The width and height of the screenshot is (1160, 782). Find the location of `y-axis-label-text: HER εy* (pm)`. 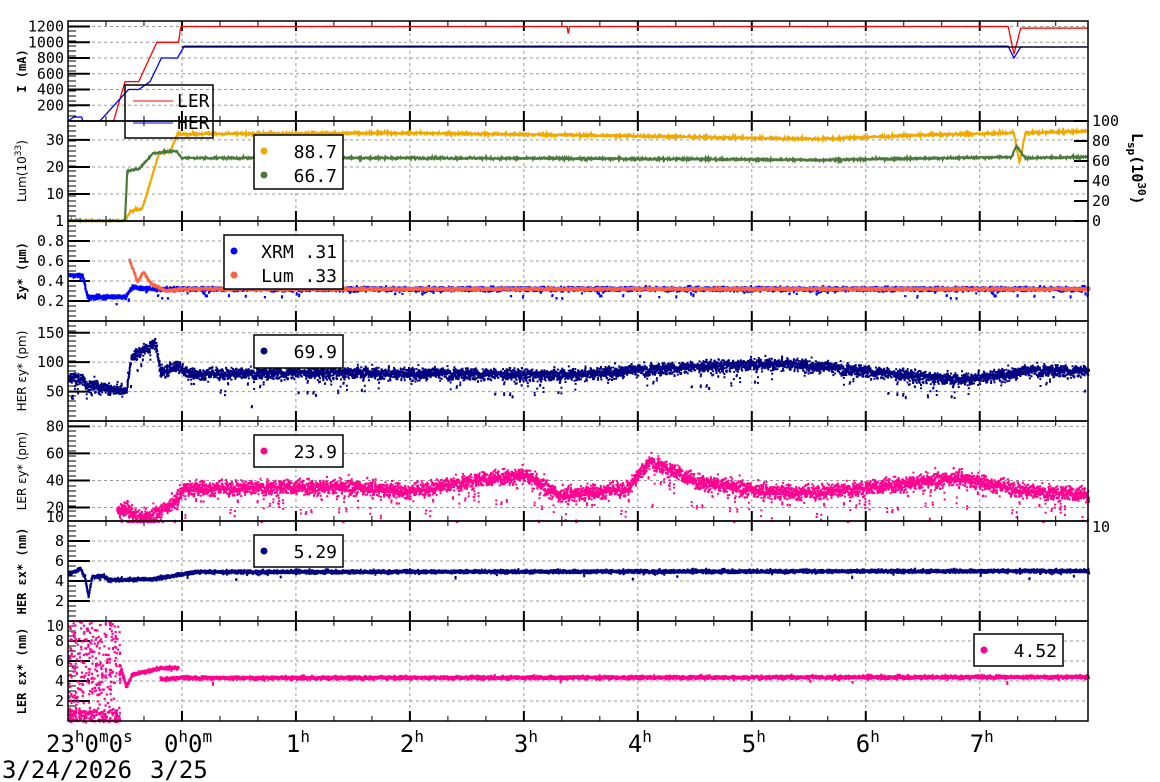

y-axis-label-text: HER εy* (pm) is located at coordinates (22, 371).